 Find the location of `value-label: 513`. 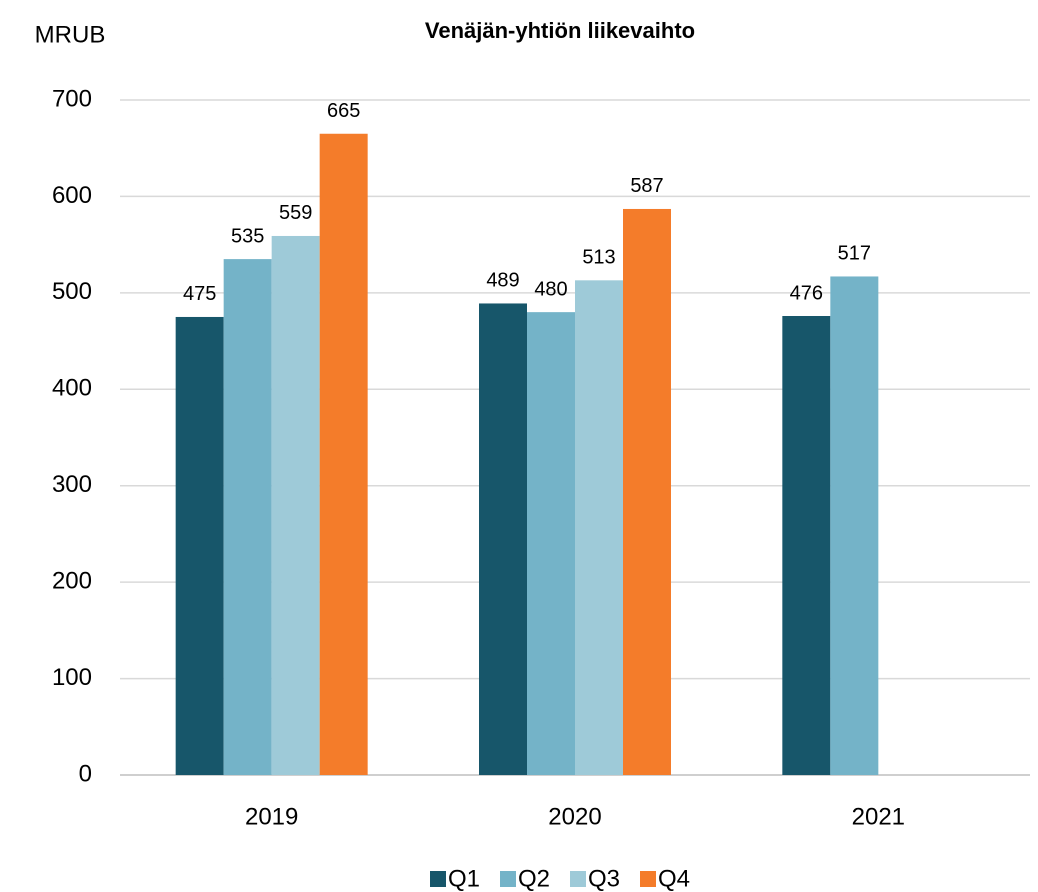

value-label: 513 is located at coordinates (598, 258).